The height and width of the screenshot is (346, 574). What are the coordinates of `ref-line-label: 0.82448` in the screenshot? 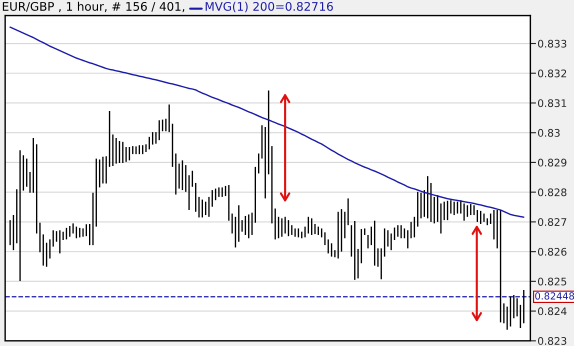 It's located at (554, 296).